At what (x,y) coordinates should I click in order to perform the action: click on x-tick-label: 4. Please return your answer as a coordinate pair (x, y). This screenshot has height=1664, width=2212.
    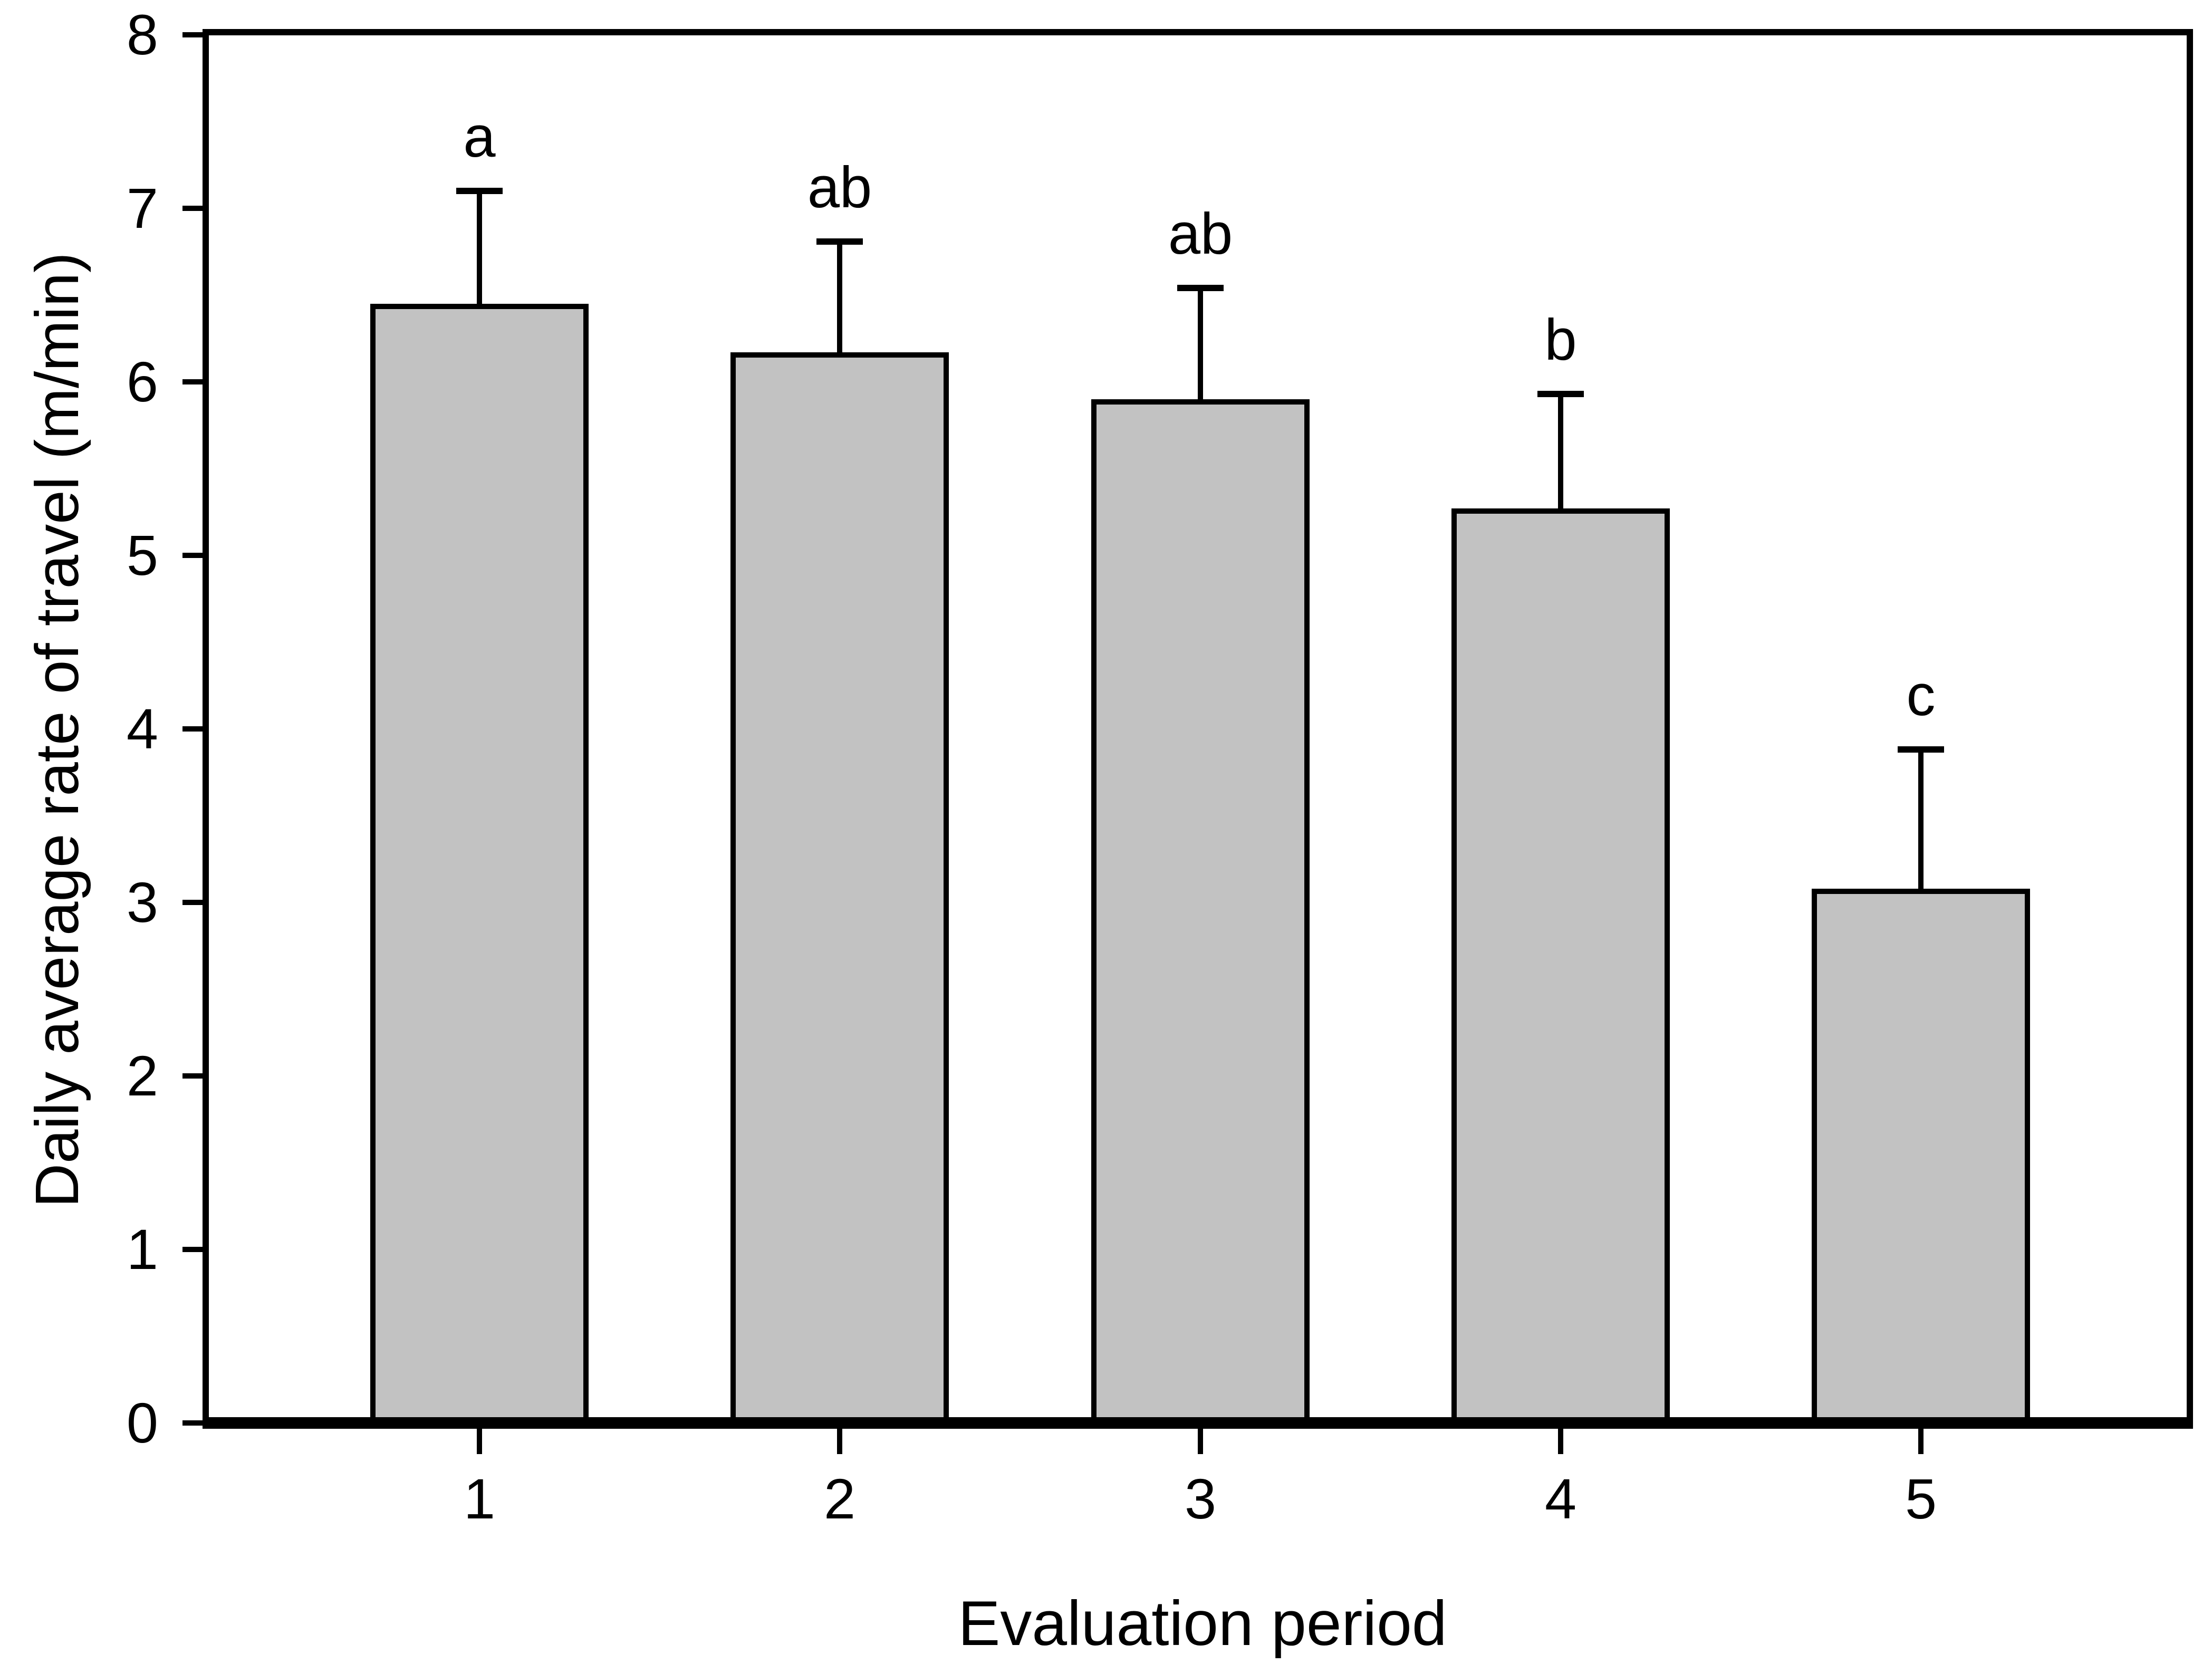
    Looking at the image, I should click on (1560, 1499).